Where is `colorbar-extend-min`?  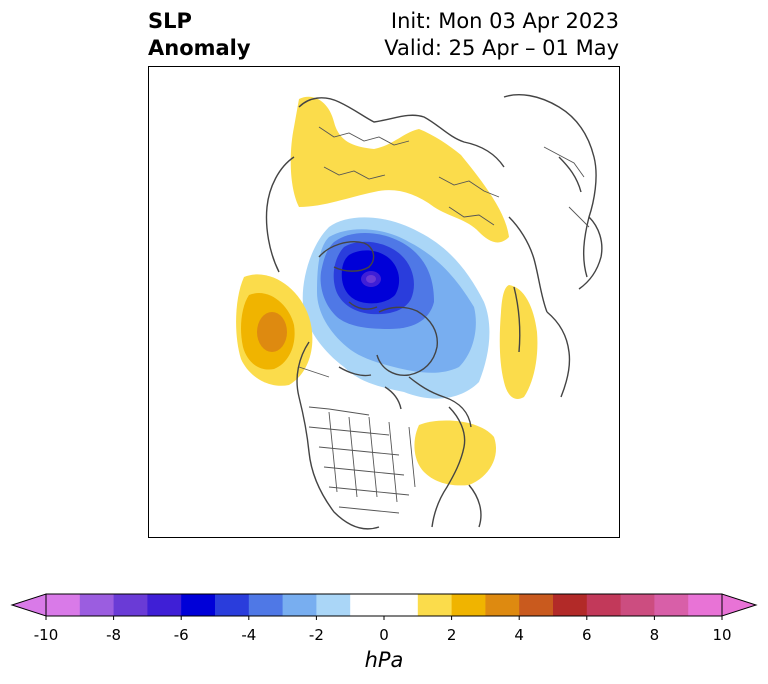 colorbar-extend-min is located at coordinates (28, 605).